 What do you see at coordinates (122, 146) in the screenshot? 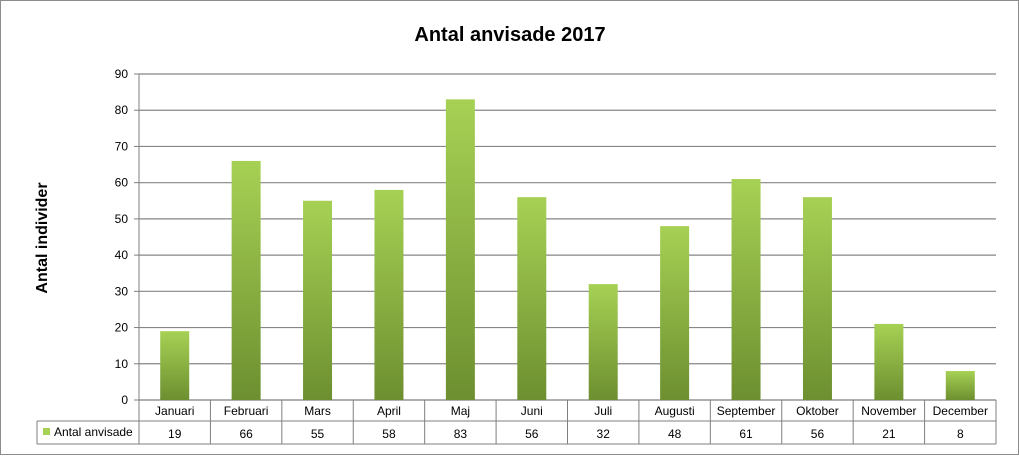
I see `y-tick-label: 70` at bounding box center [122, 146].